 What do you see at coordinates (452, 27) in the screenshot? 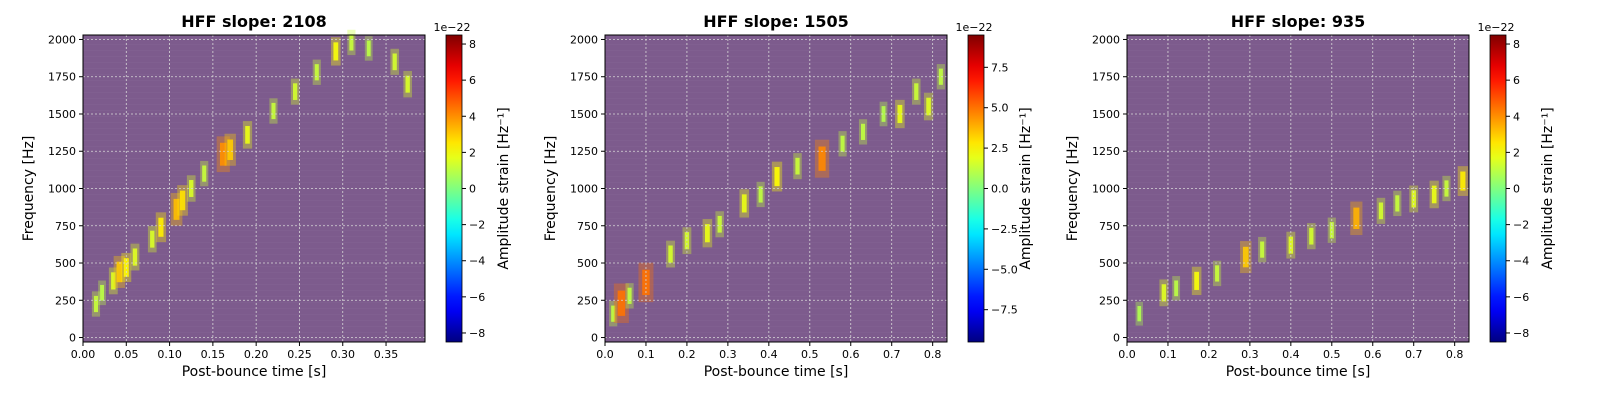
I see `colorbar-exponent: 1e−22` at bounding box center [452, 27].